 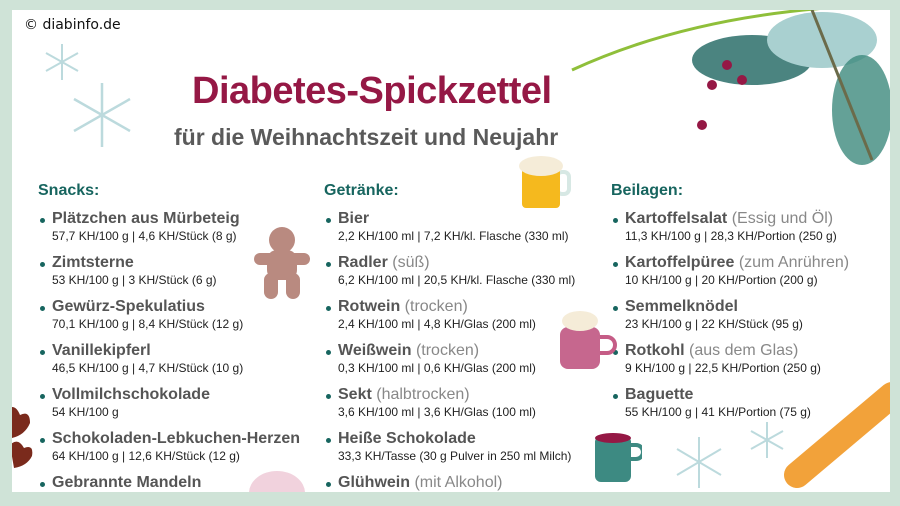 What do you see at coordinates (647, 190) in the screenshot?
I see `section-heading: Beilagen:` at bounding box center [647, 190].